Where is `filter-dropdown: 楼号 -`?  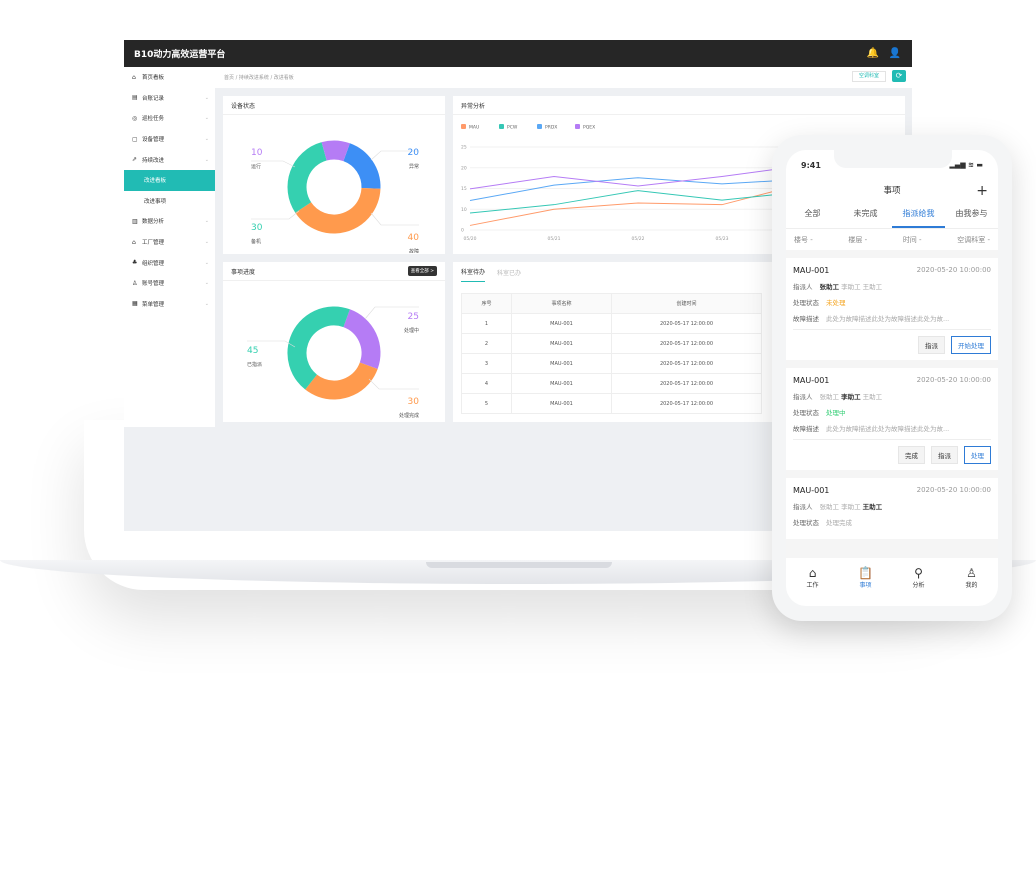
filter-dropdown: 楼号 - is located at coordinates (803, 239).